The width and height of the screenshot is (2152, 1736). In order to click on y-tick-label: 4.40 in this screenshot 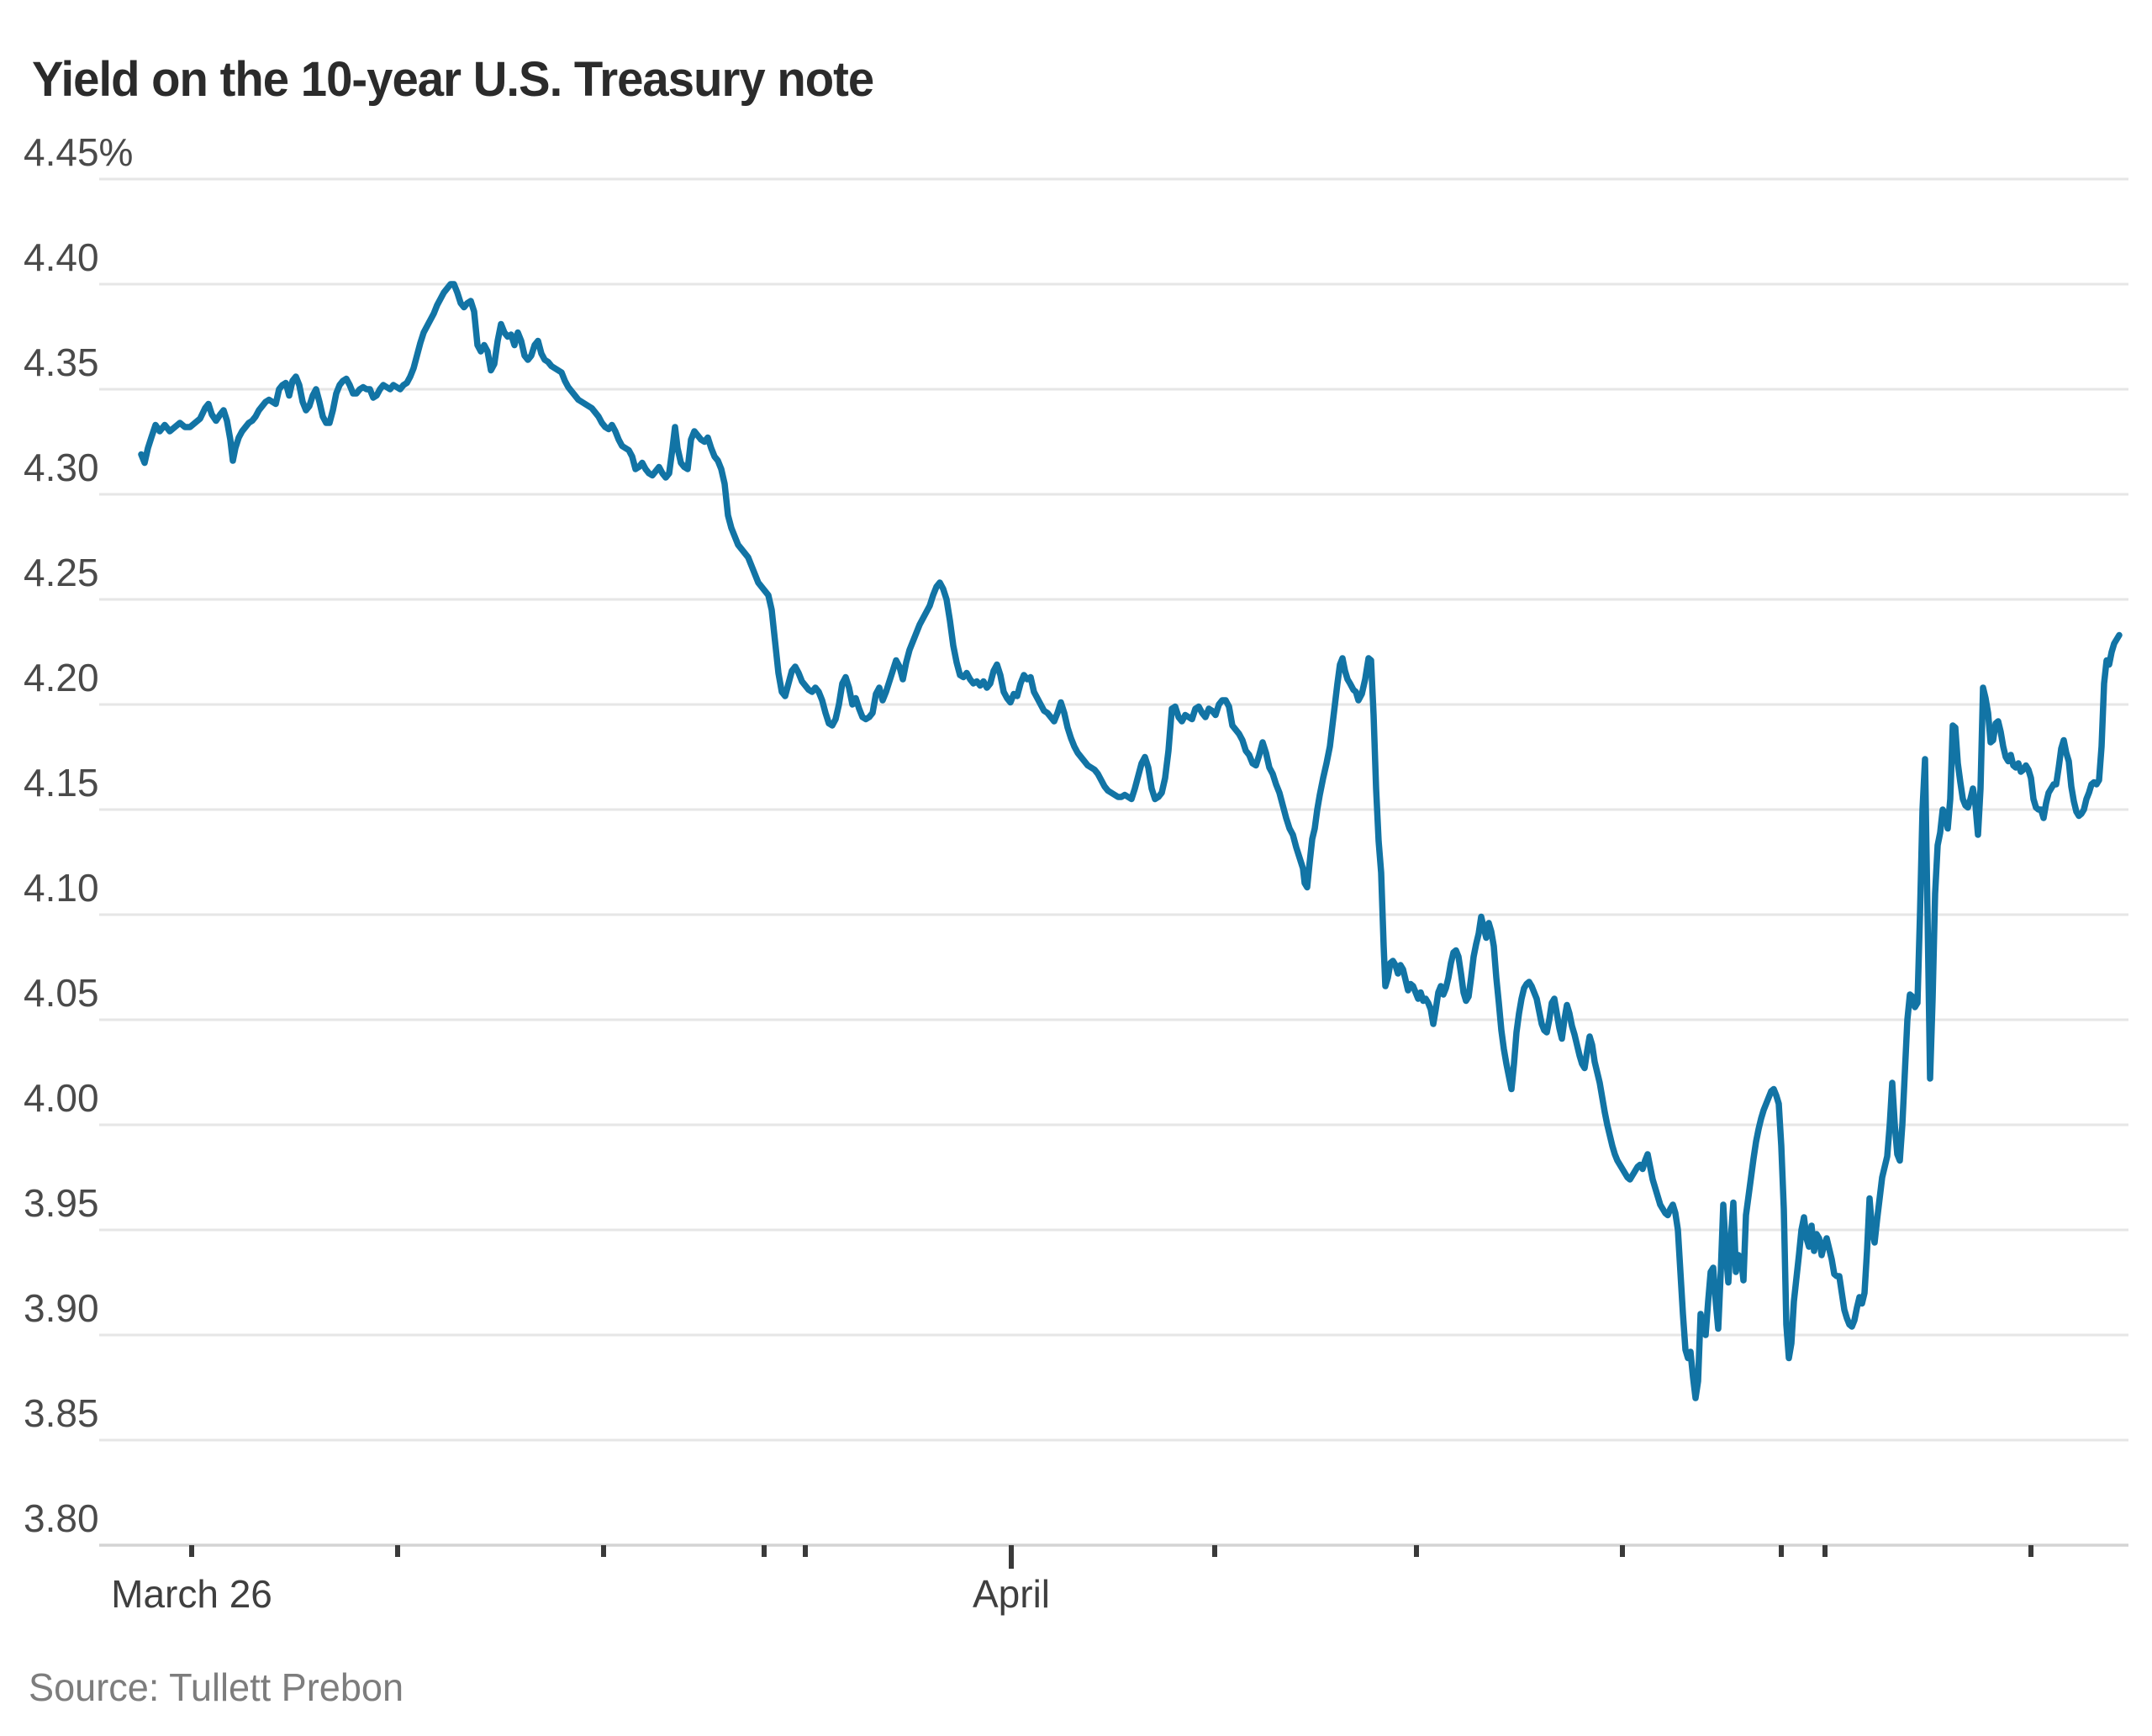, I will do `click(61, 257)`.